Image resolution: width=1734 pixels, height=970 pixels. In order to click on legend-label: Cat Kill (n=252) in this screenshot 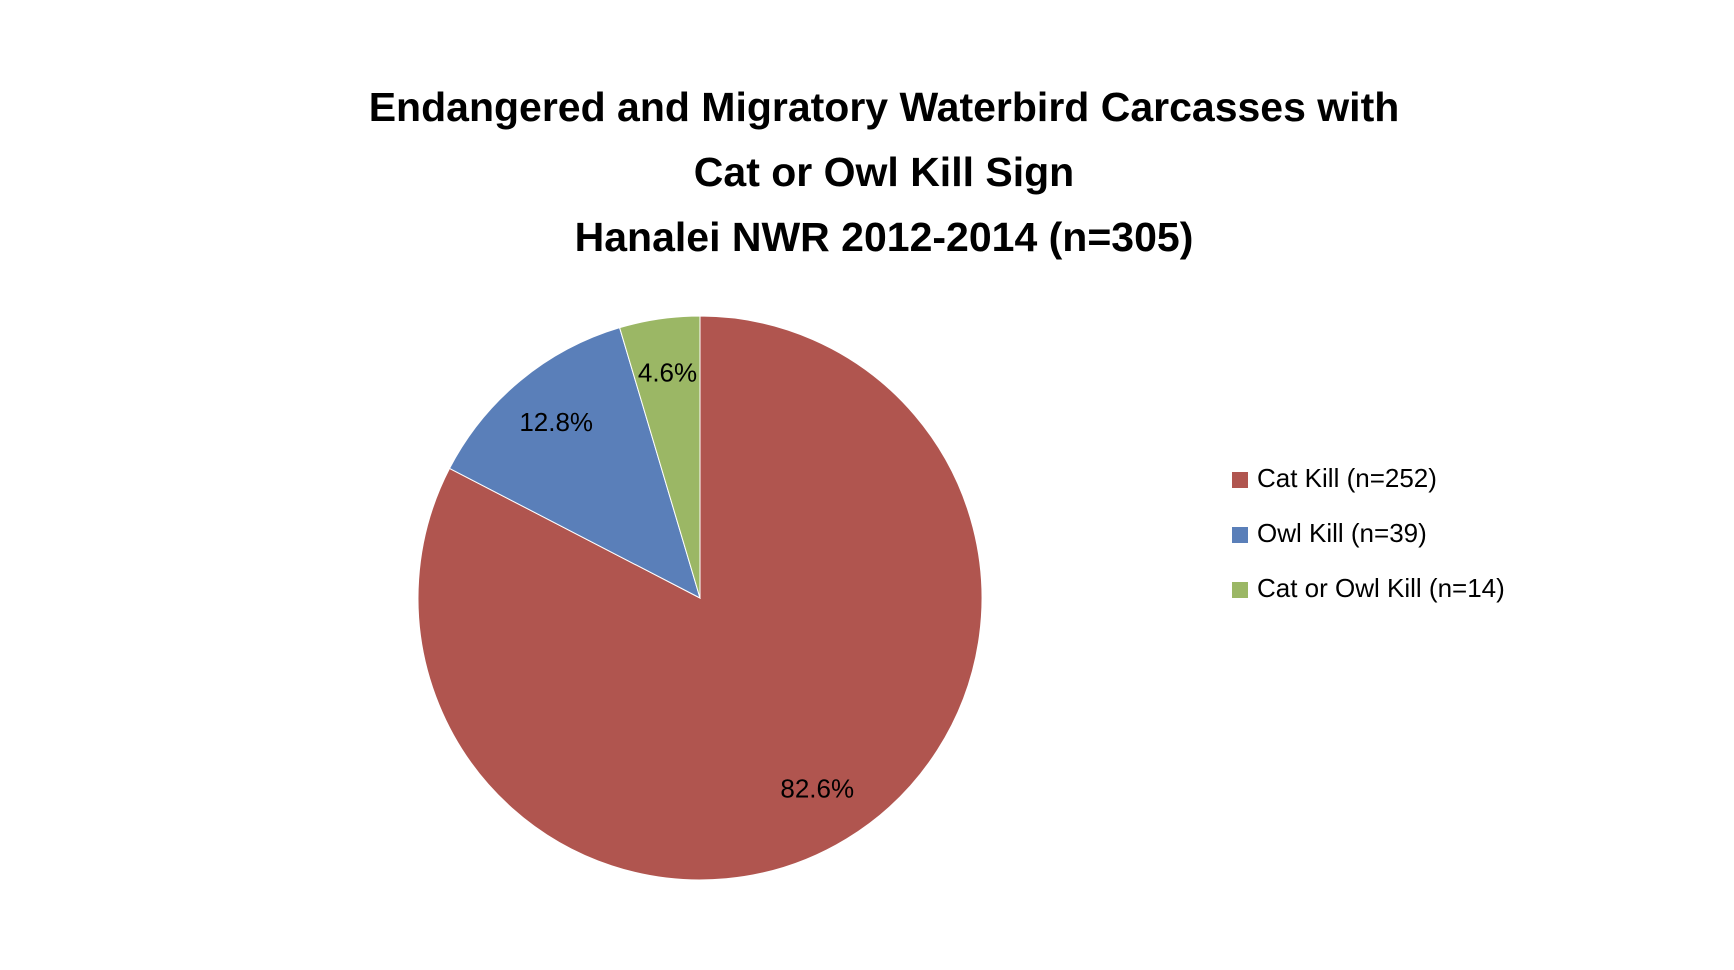, I will do `click(1347, 478)`.